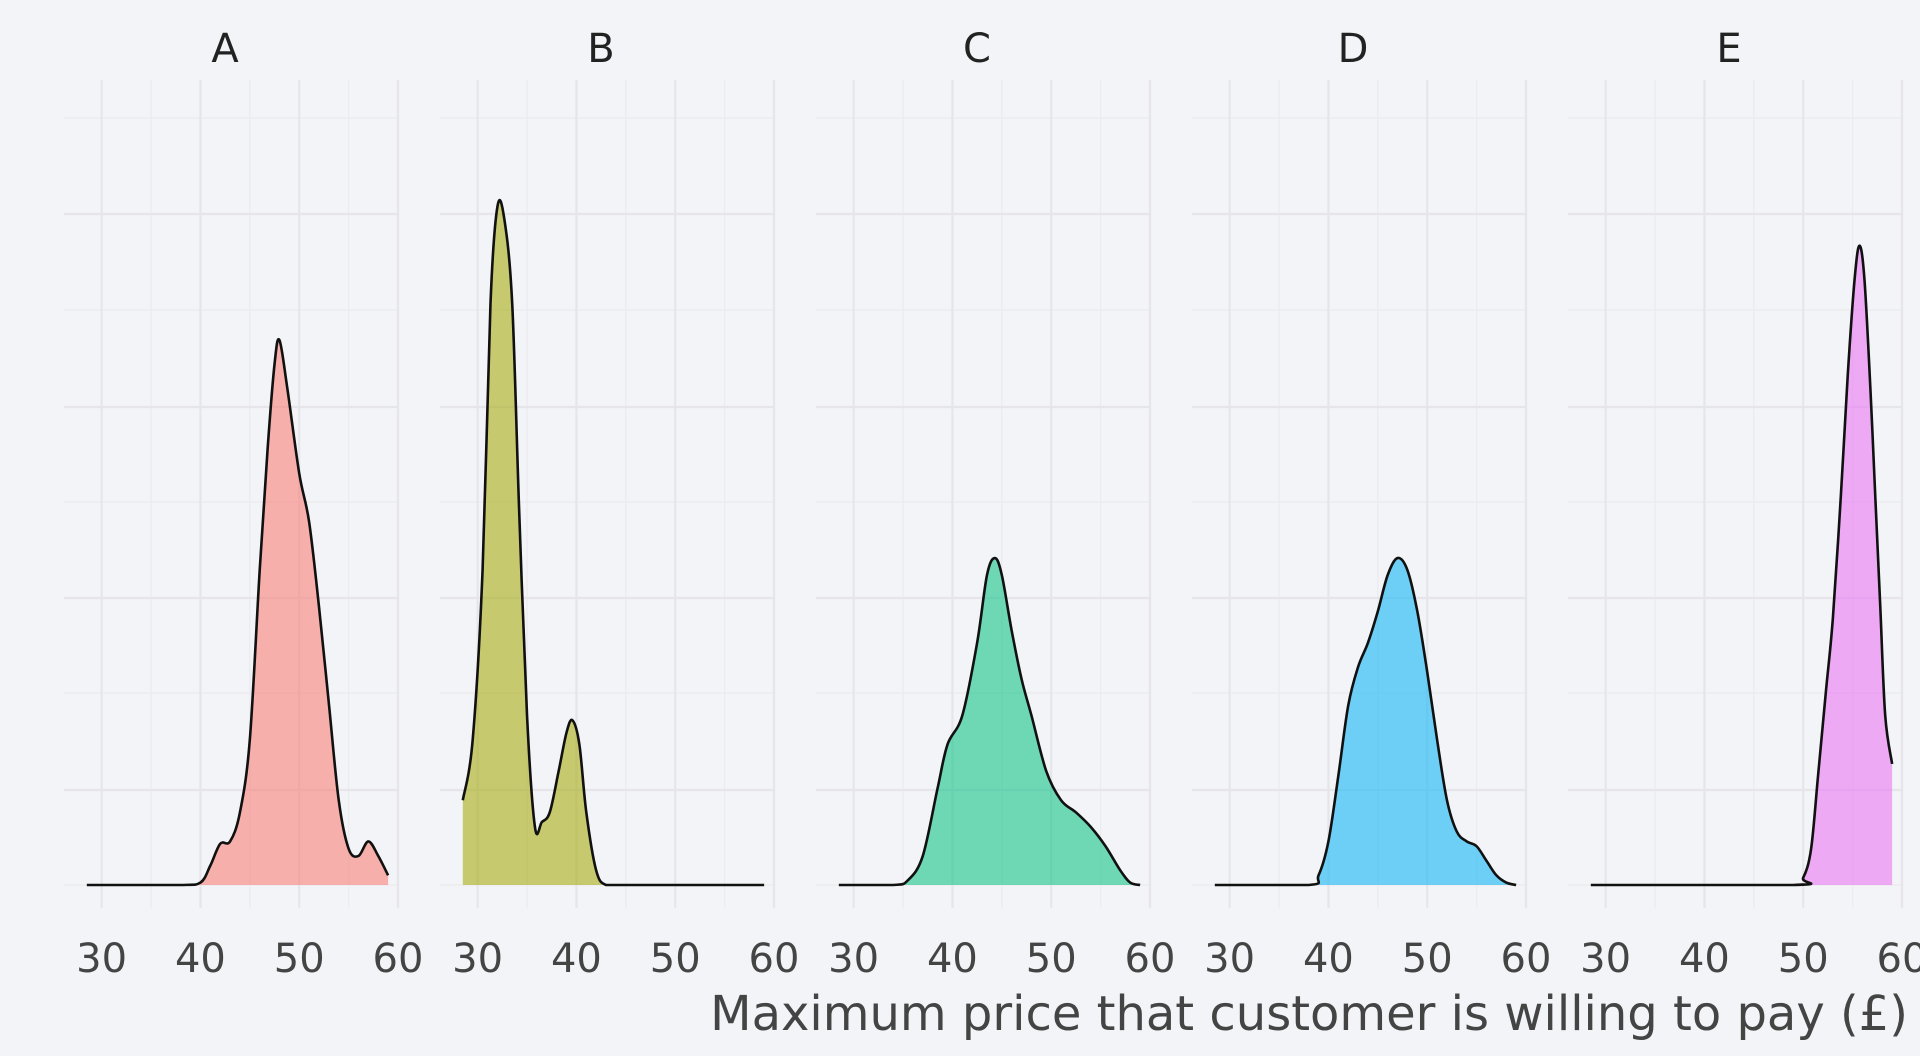 The image size is (1920, 1056). I want to click on facet-title-b: B, so click(600, 49).